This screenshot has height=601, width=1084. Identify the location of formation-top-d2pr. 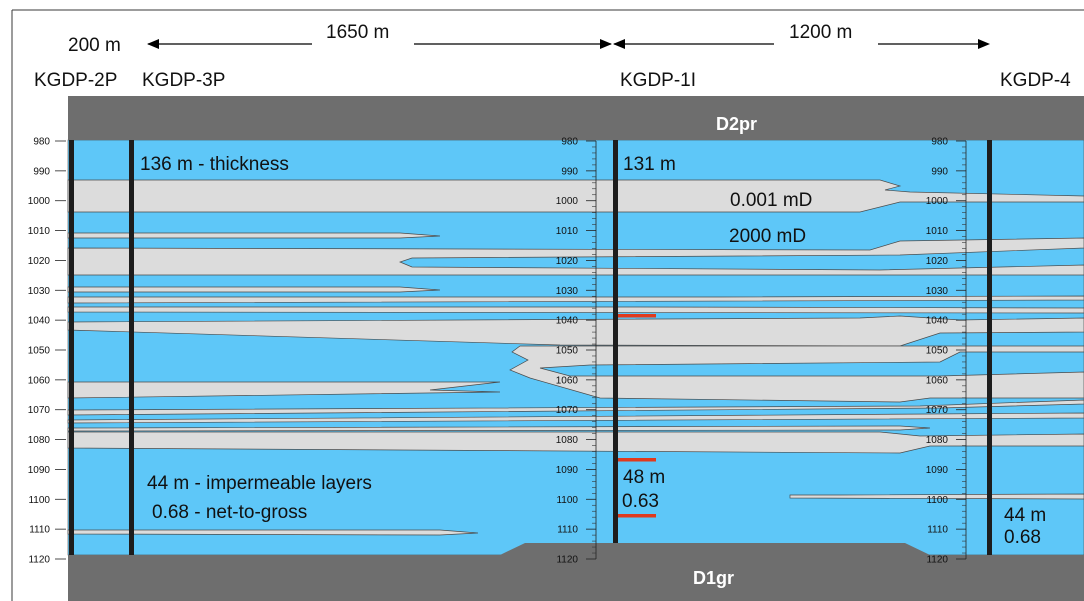
(576, 118).